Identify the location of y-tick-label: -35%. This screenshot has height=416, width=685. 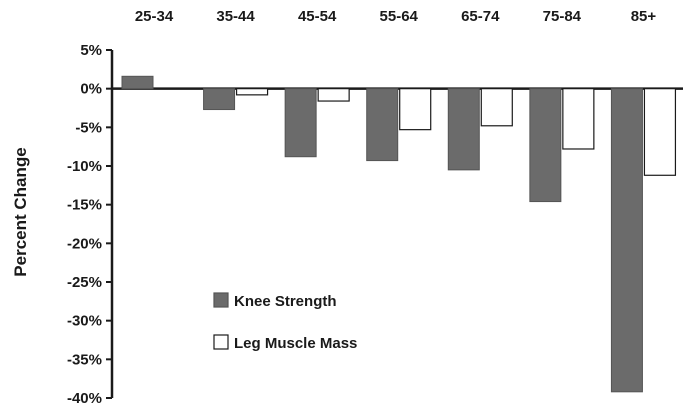
(84, 359).